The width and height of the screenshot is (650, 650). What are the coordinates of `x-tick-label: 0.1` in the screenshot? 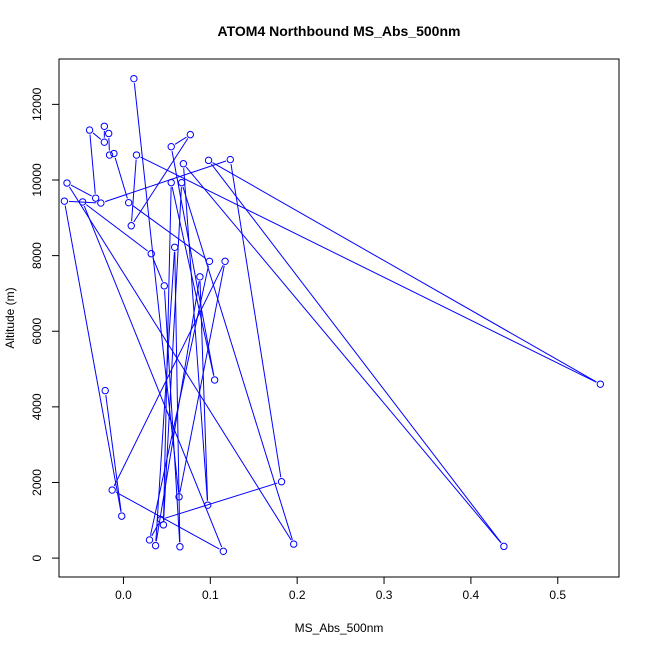 It's located at (210, 595).